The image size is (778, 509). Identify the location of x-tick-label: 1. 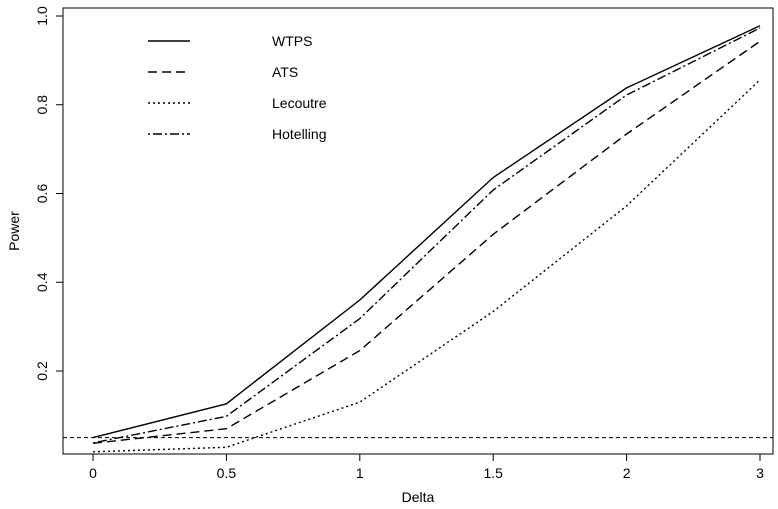
(360, 473).